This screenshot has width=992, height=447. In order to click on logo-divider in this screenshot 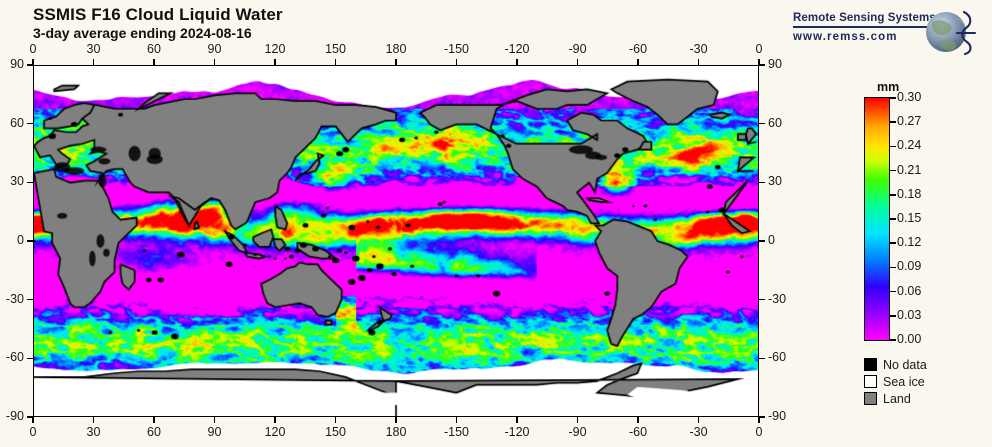, I will do `click(867, 27)`.